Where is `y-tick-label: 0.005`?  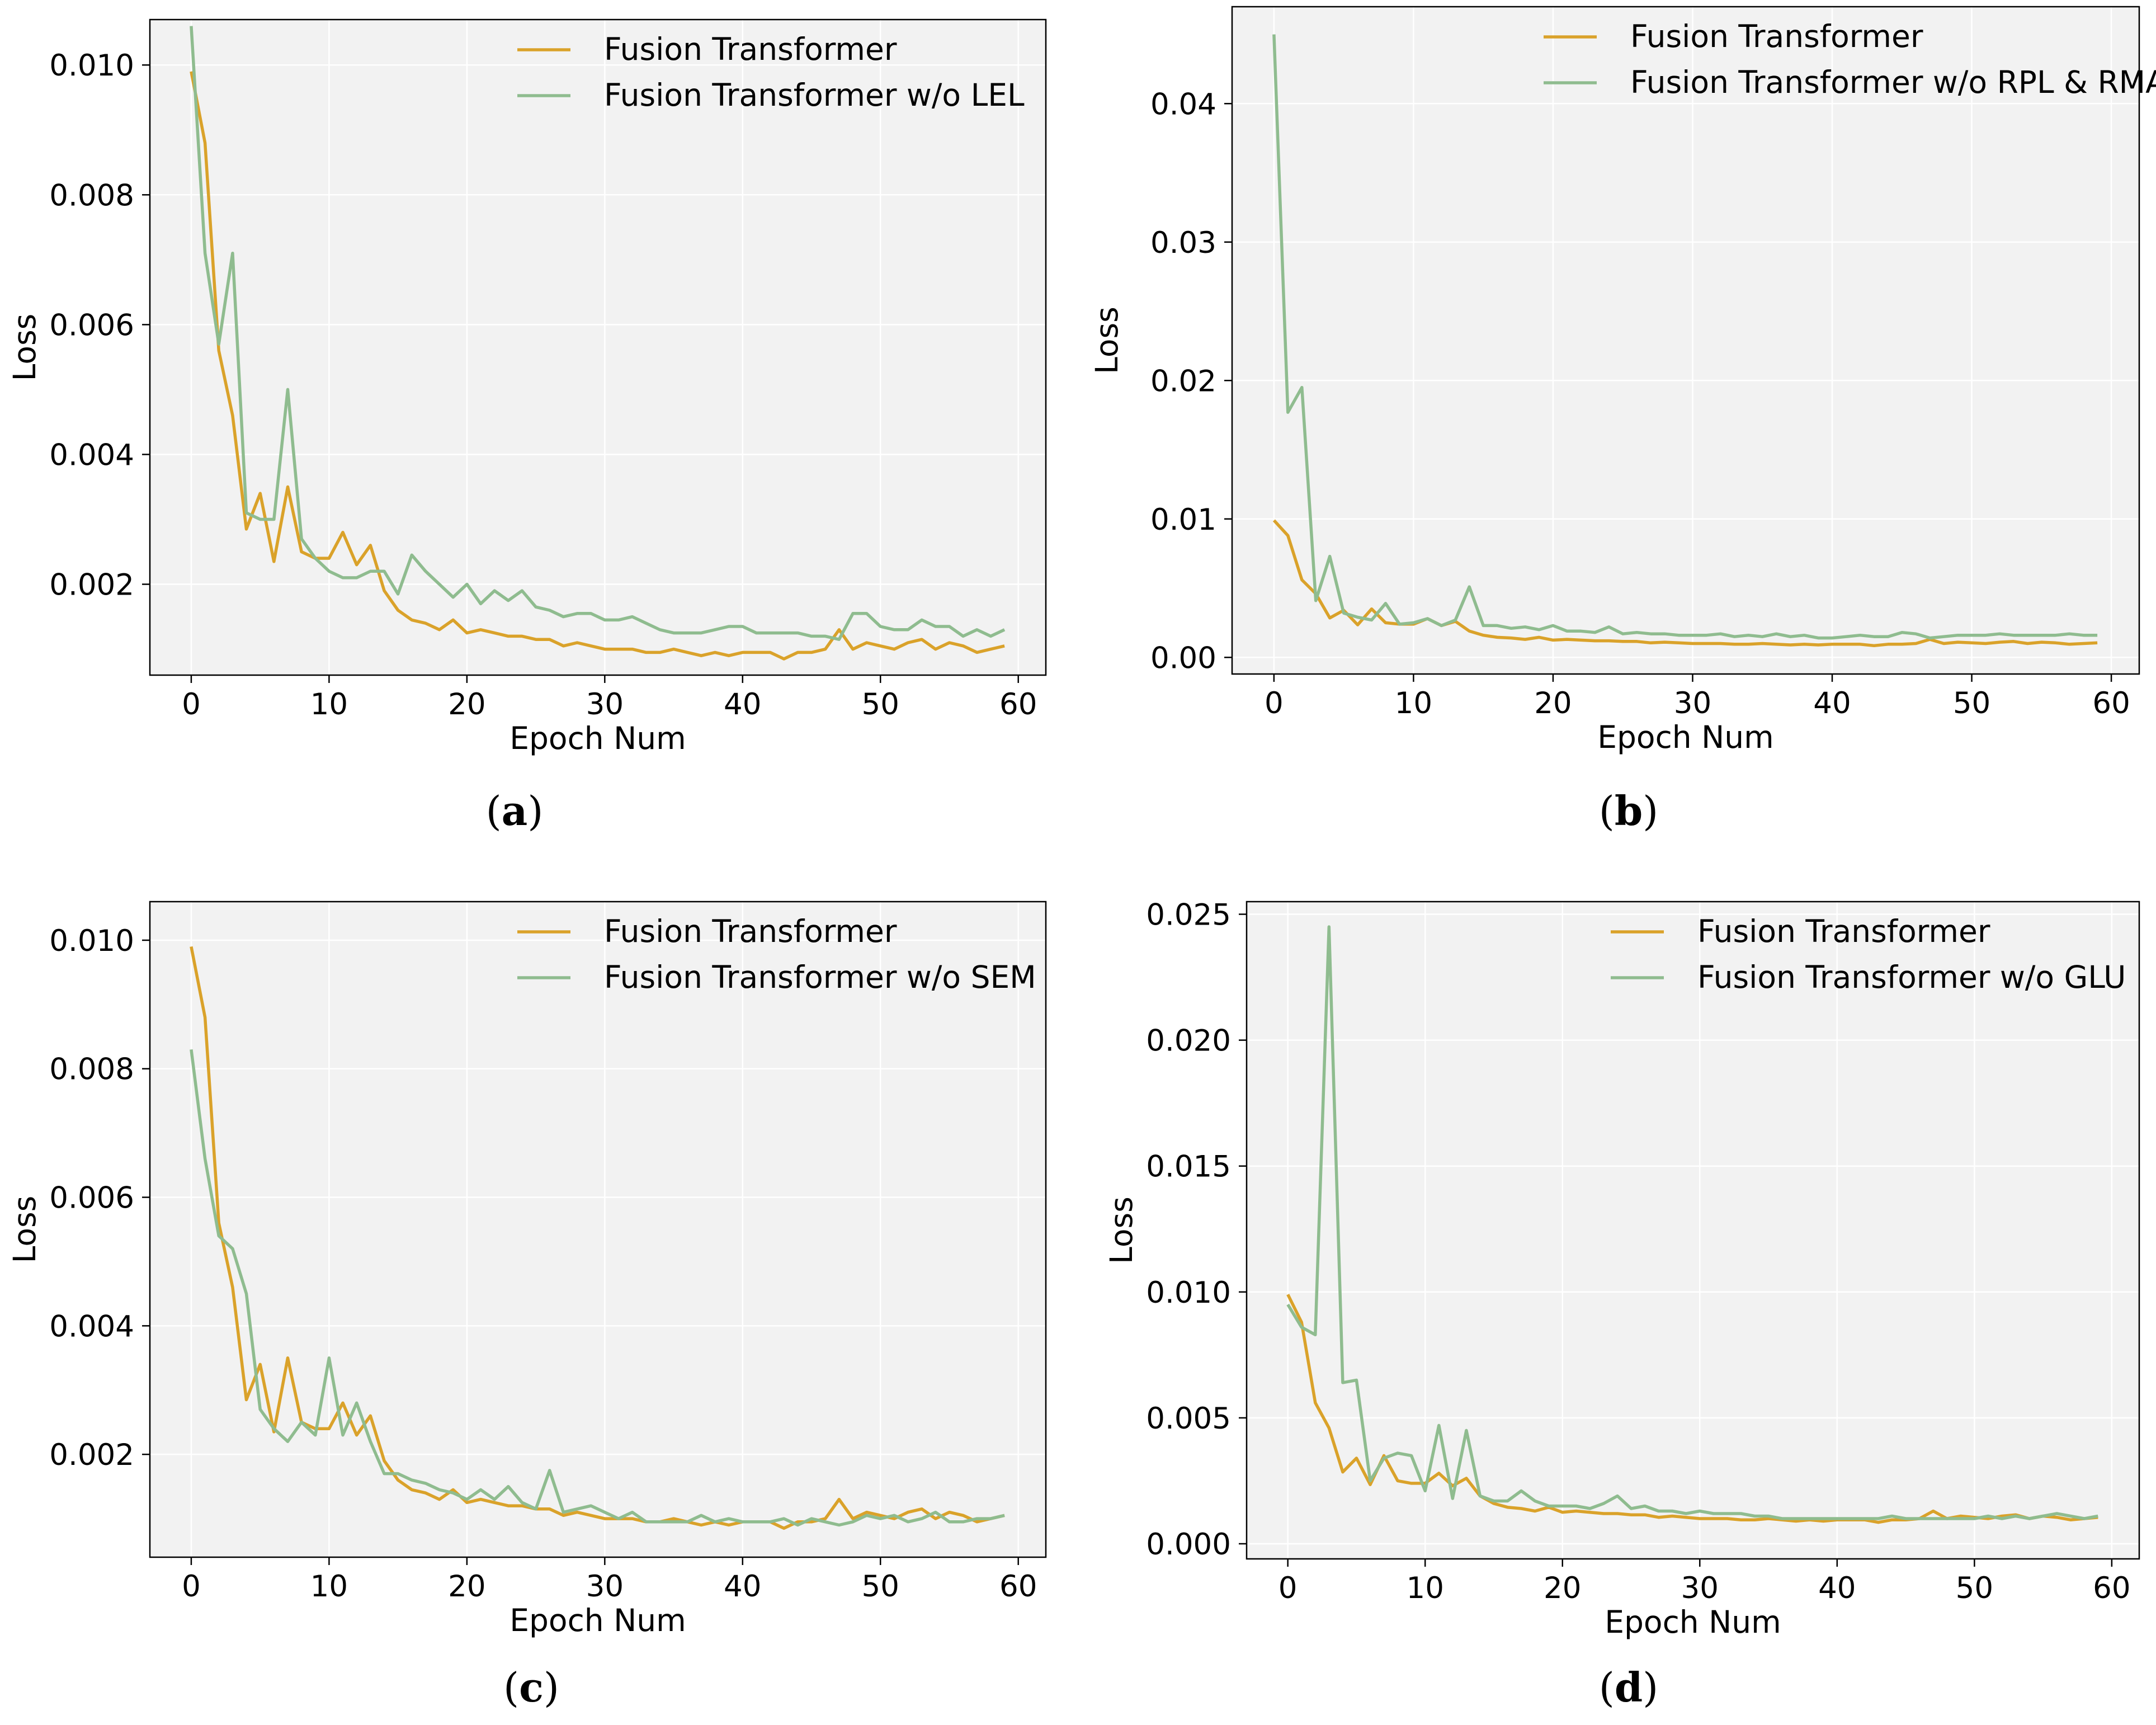
y-tick-label: 0.005 is located at coordinates (1188, 1419).